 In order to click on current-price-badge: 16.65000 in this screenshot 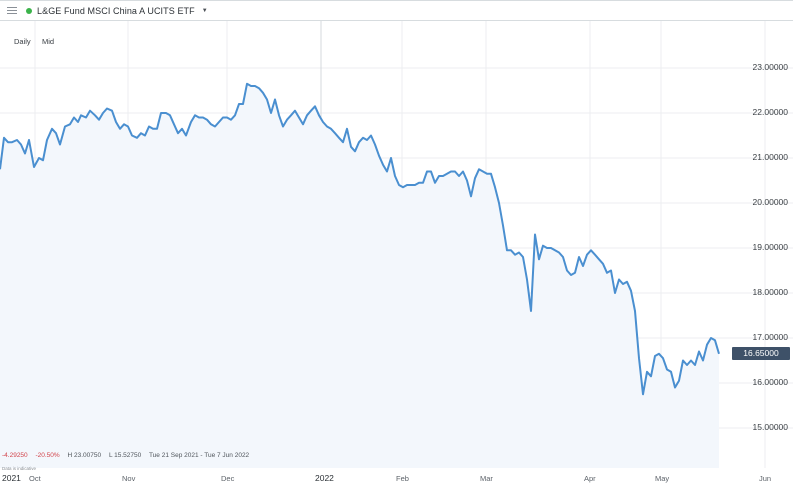, I will do `click(761, 353)`.